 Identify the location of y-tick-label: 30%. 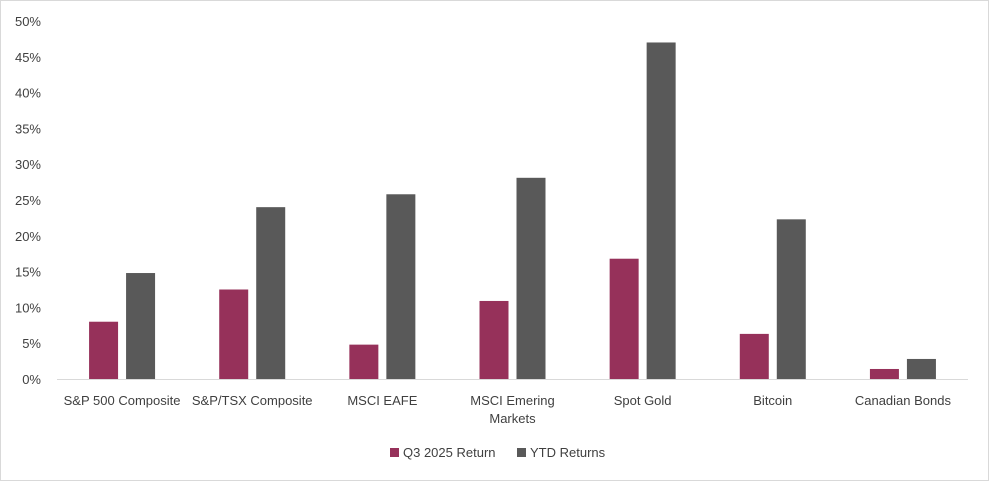
(28, 164).